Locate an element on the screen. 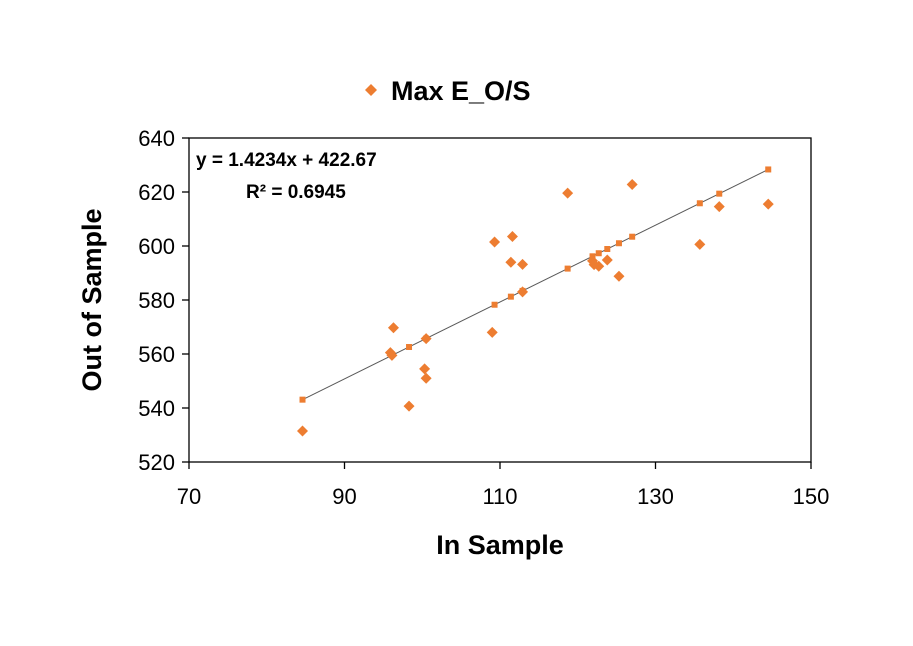 The width and height of the screenshot is (913, 646). y-tick-label: 620 is located at coordinates (156, 192).